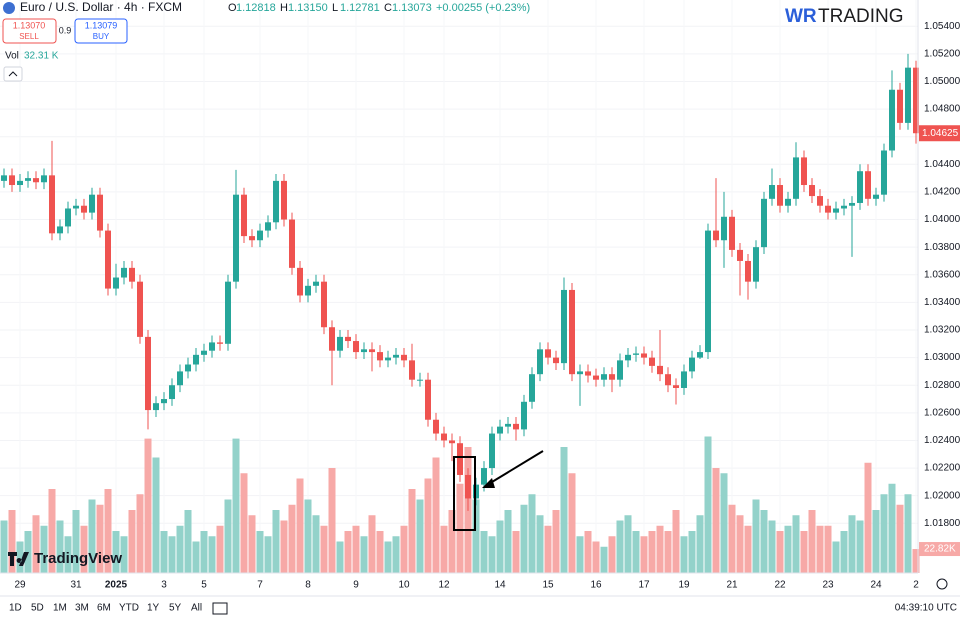 The width and height of the screenshot is (960, 618). I want to click on sell-button, so click(29, 31).